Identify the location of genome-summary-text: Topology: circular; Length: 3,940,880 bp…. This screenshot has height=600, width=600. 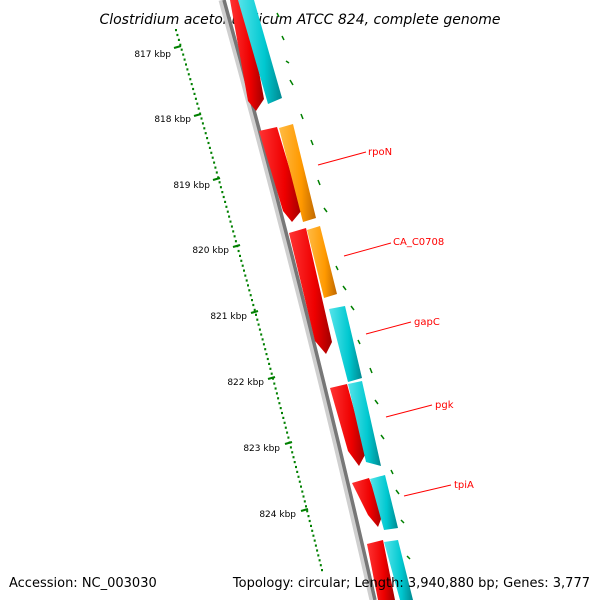
(411, 583).